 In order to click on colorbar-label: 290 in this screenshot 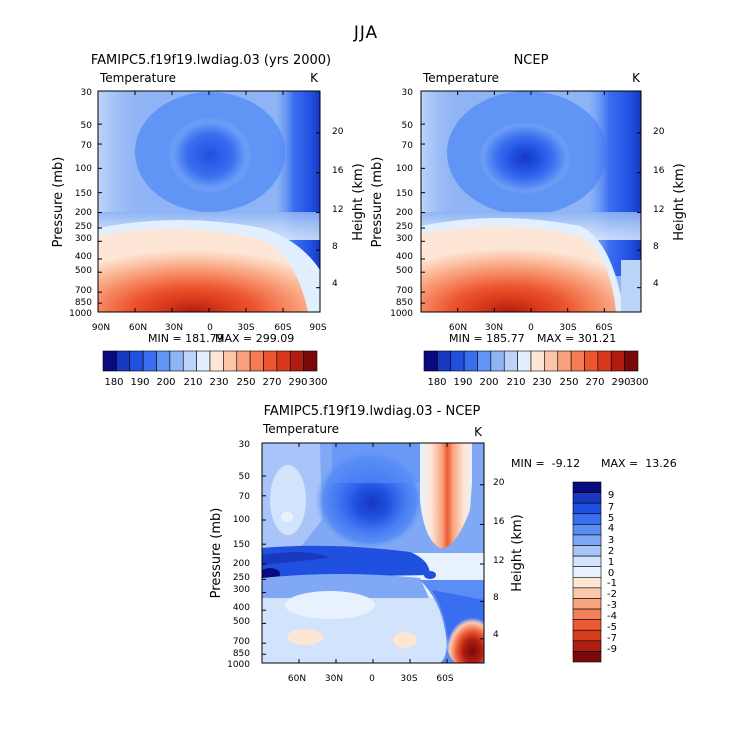, I will do `click(620, 382)`.